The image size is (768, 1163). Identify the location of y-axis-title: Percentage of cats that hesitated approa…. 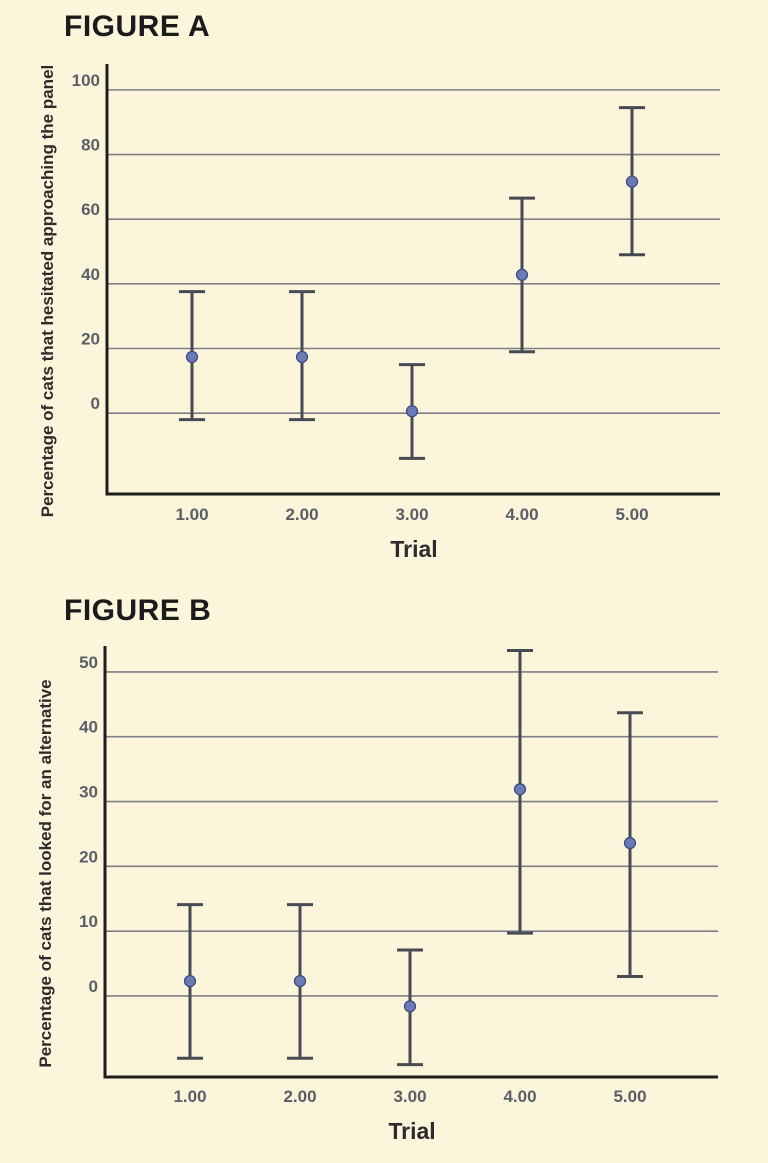
(47, 291).